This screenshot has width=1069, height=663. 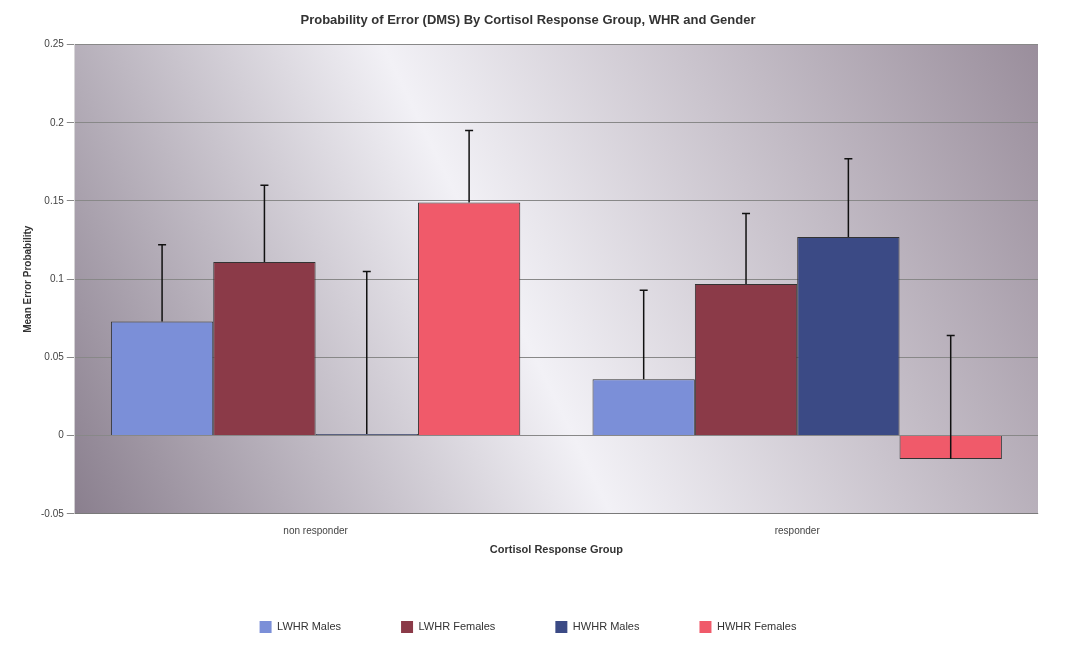 I want to click on y-tick-label: 0.25, so click(x=54, y=44).